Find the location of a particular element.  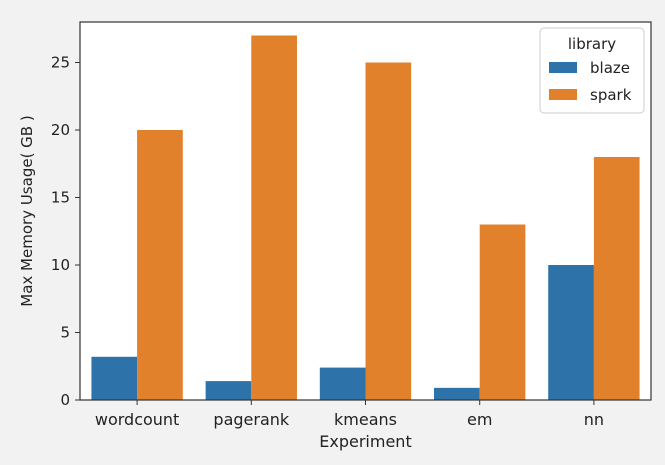

bar-nn-blaze is located at coordinates (571, 332).